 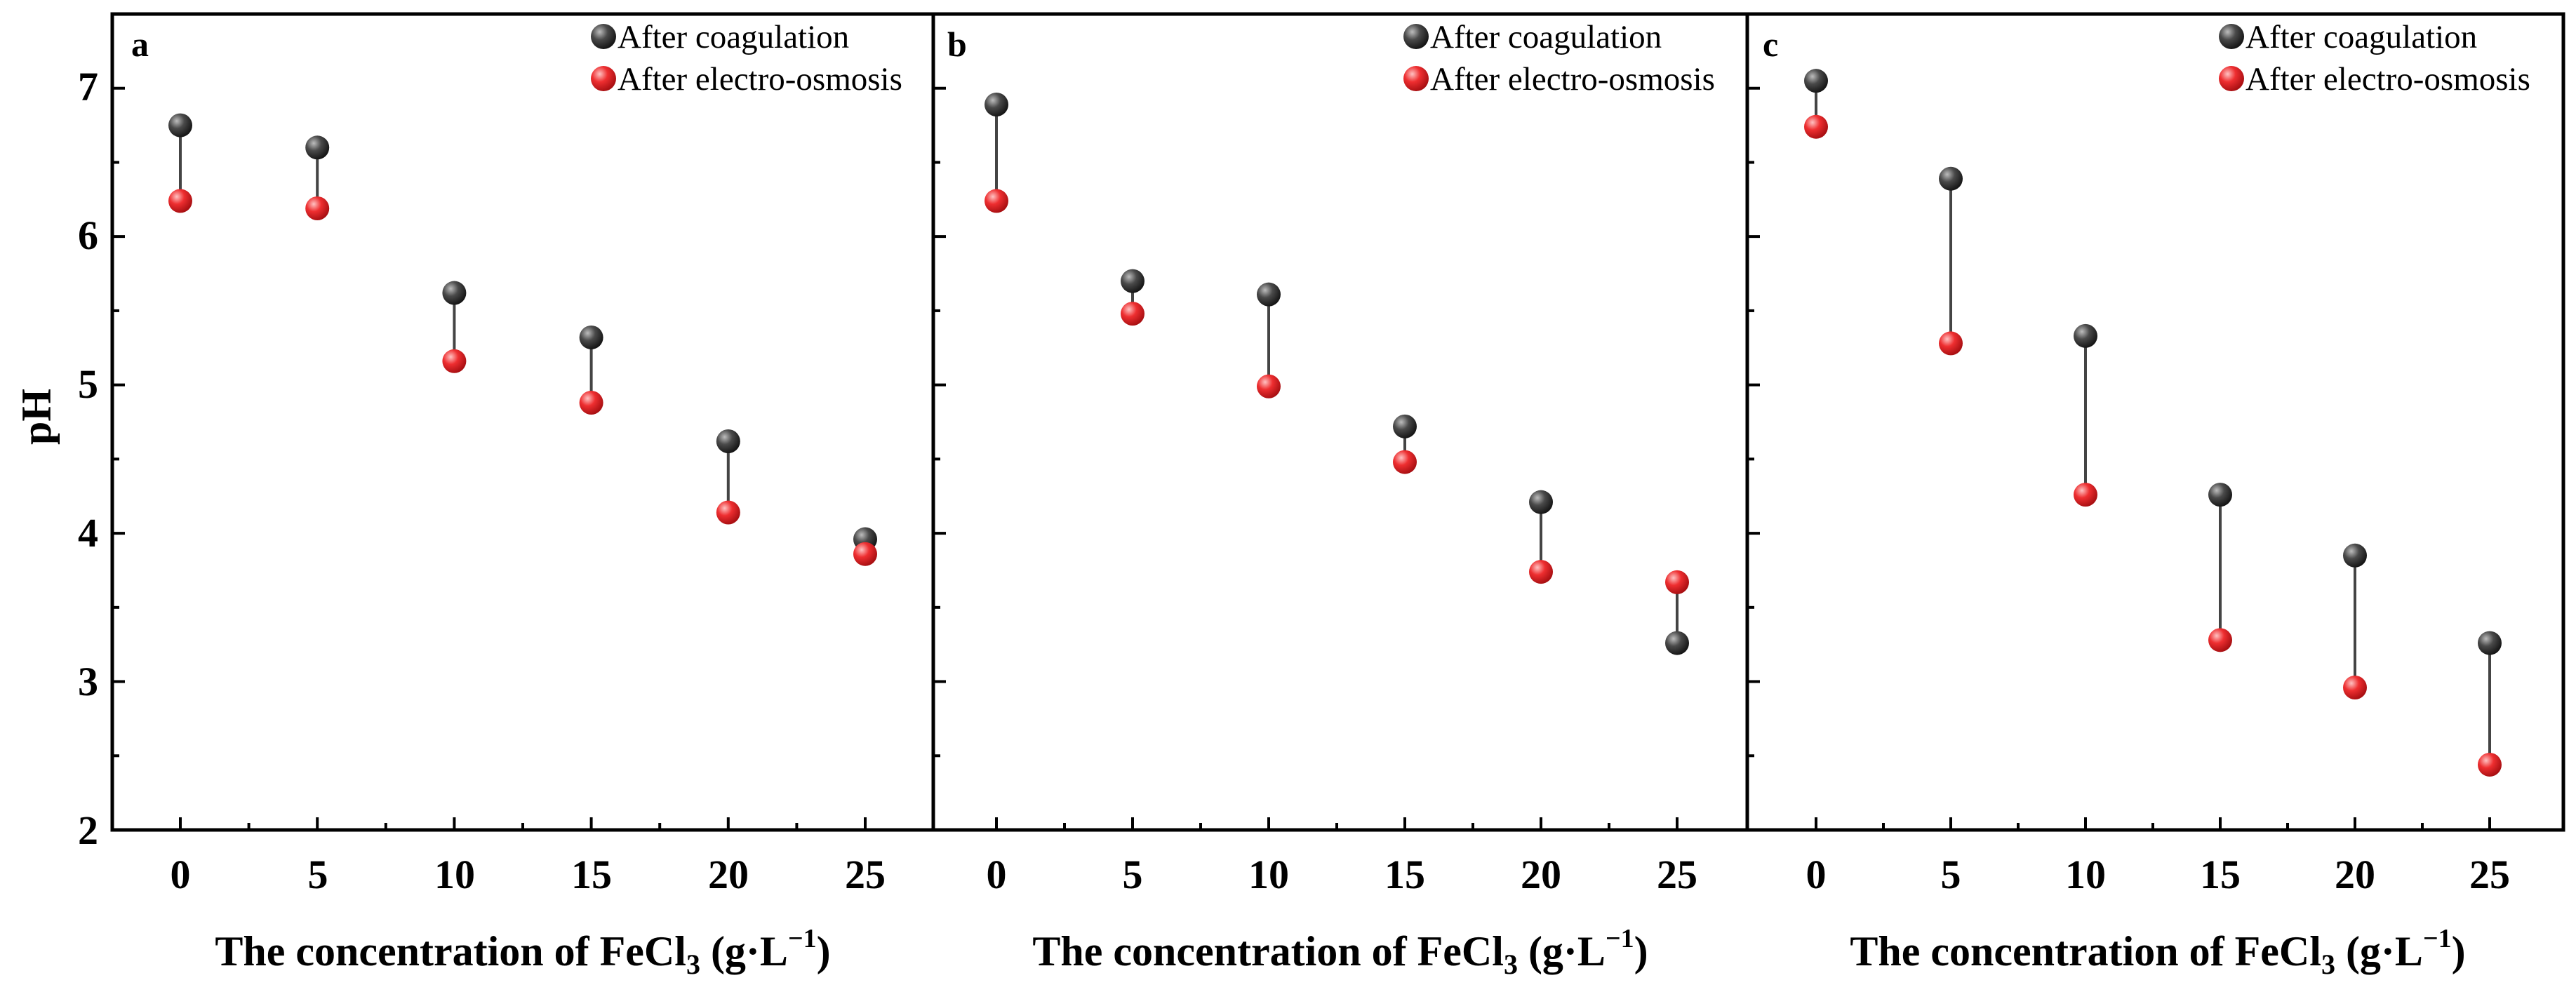 What do you see at coordinates (88, 681) in the screenshot?
I see `y-tick-label: 3` at bounding box center [88, 681].